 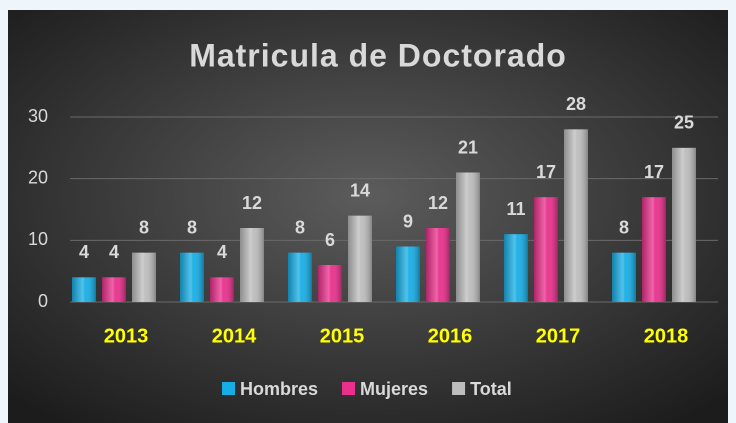 What do you see at coordinates (450, 336) in the screenshot?
I see `x-tick-label: 2016` at bounding box center [450, 336].